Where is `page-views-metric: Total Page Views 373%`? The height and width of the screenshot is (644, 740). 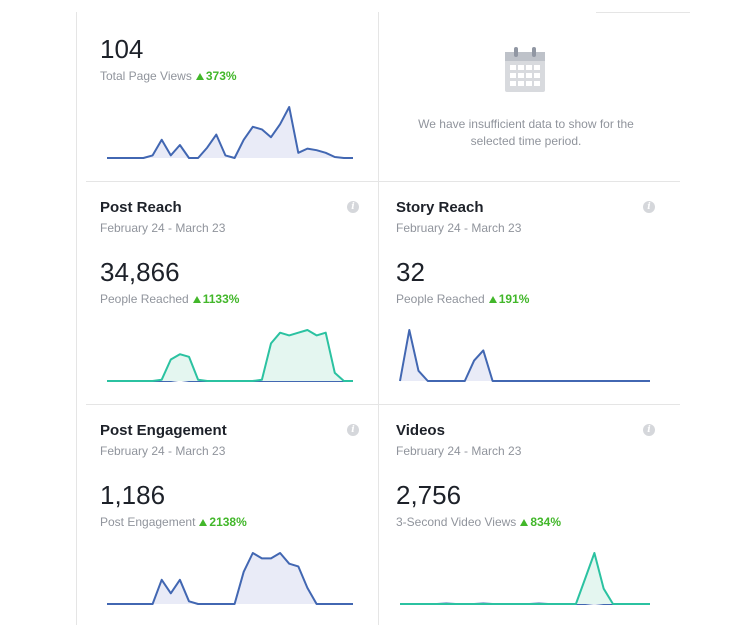 page-views-metric: Total Page Views 373% is located at coordinates (168, 76).